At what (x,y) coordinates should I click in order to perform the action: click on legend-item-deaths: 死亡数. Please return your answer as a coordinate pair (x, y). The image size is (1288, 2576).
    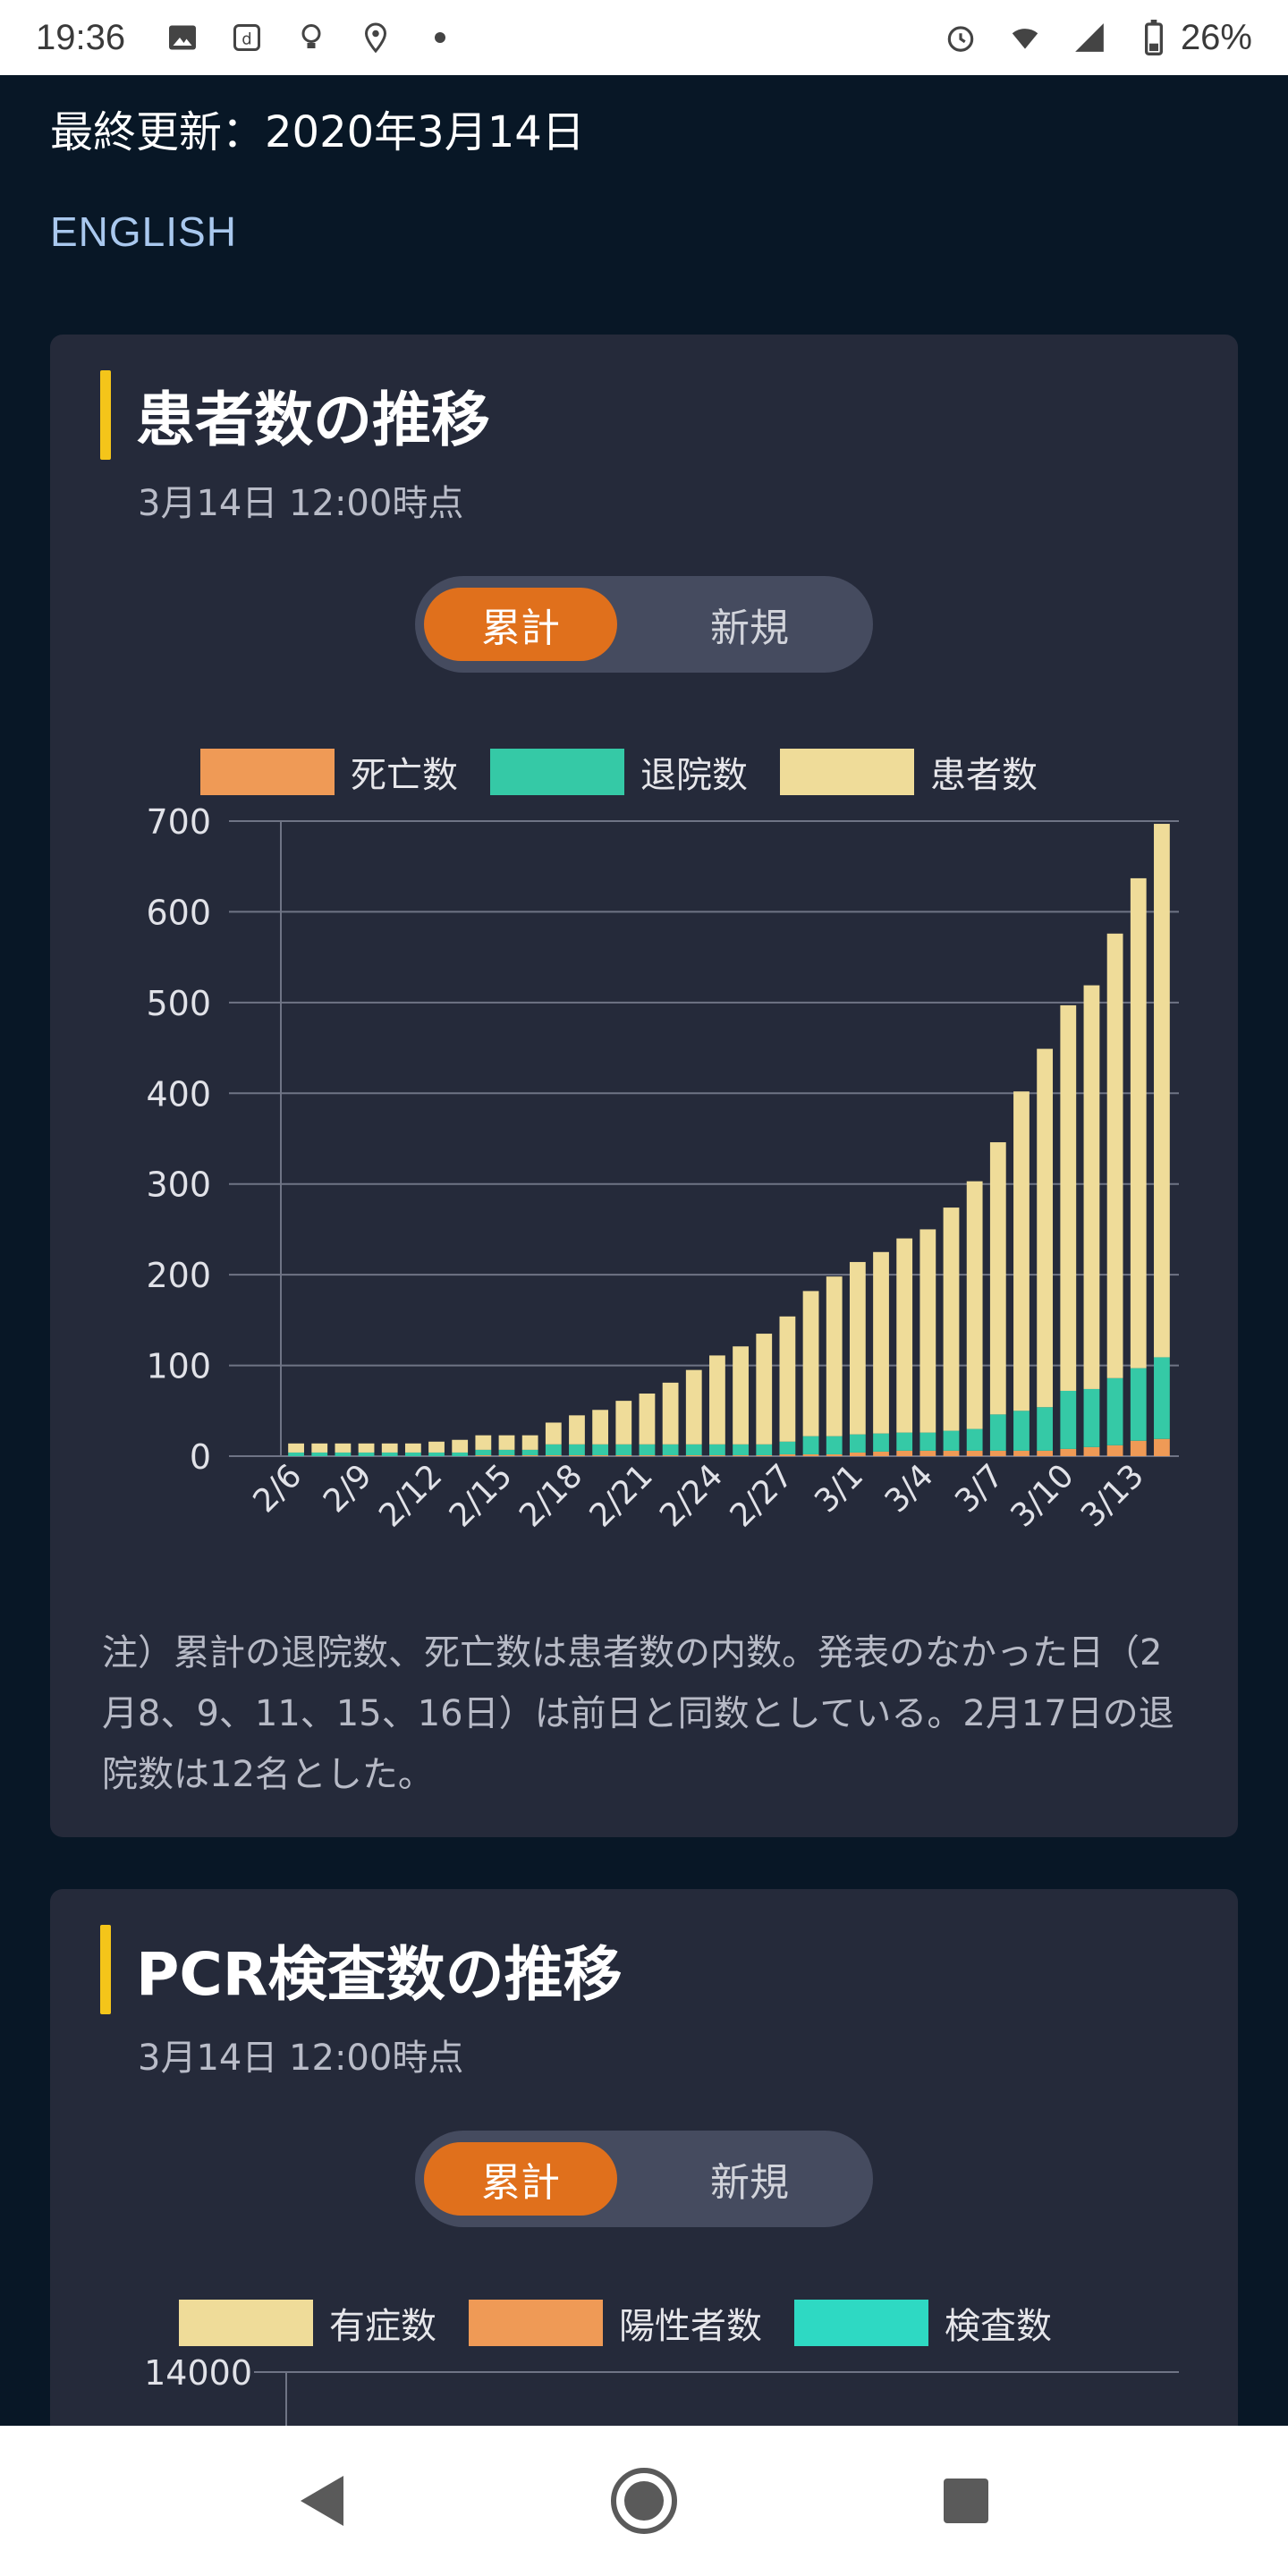
    Looking at the image, I should click on (329, 772).